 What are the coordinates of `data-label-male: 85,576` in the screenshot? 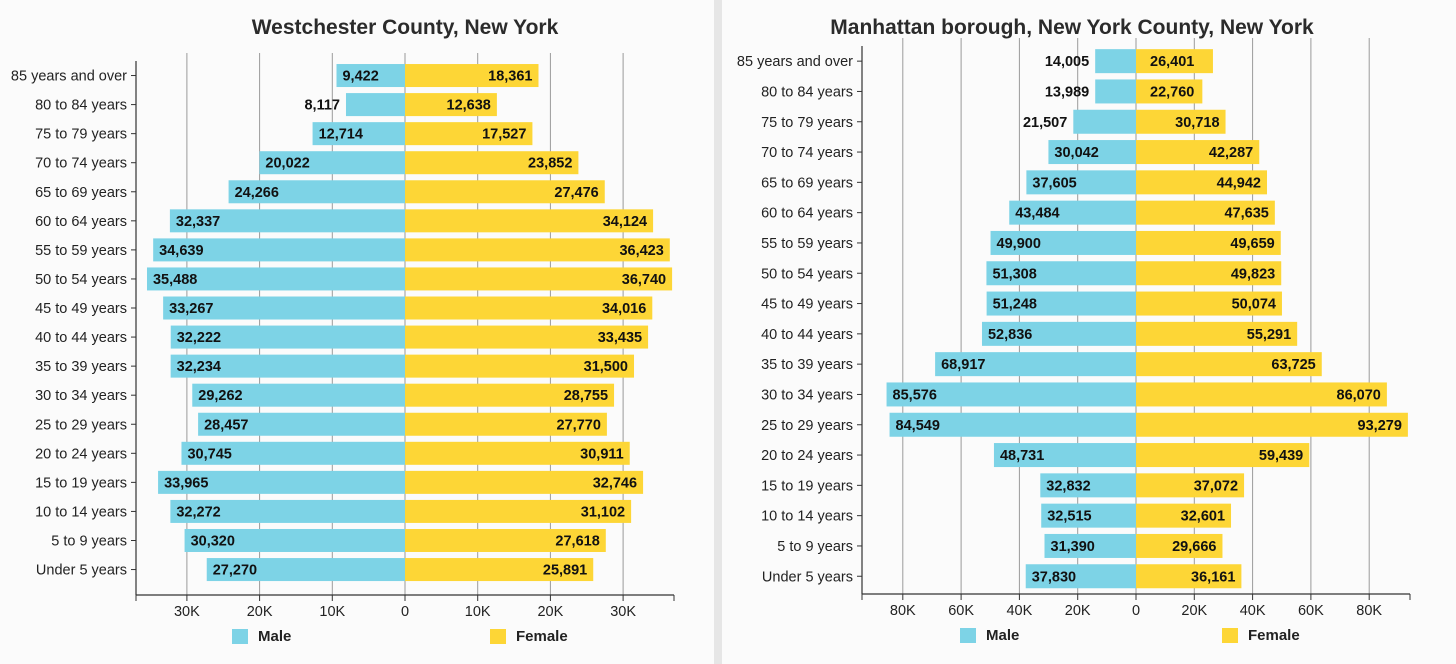 It's located at (915, 395).